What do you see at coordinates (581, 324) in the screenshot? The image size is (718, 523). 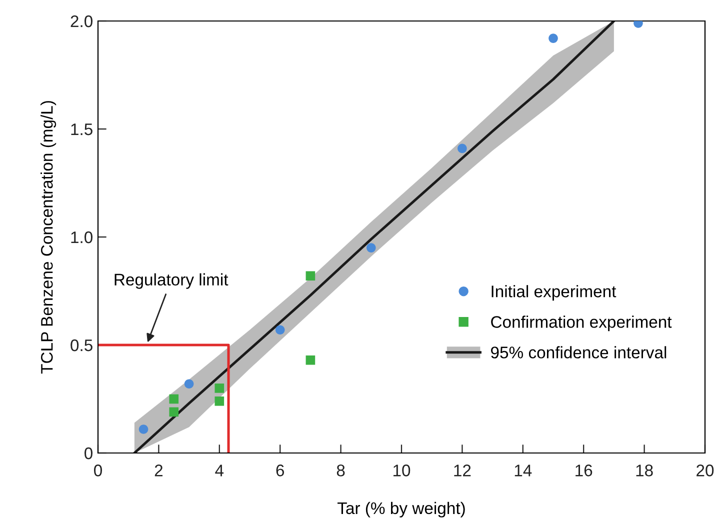 I see `legend-label: Confirmation experiment` at bounding box center [581, 324].